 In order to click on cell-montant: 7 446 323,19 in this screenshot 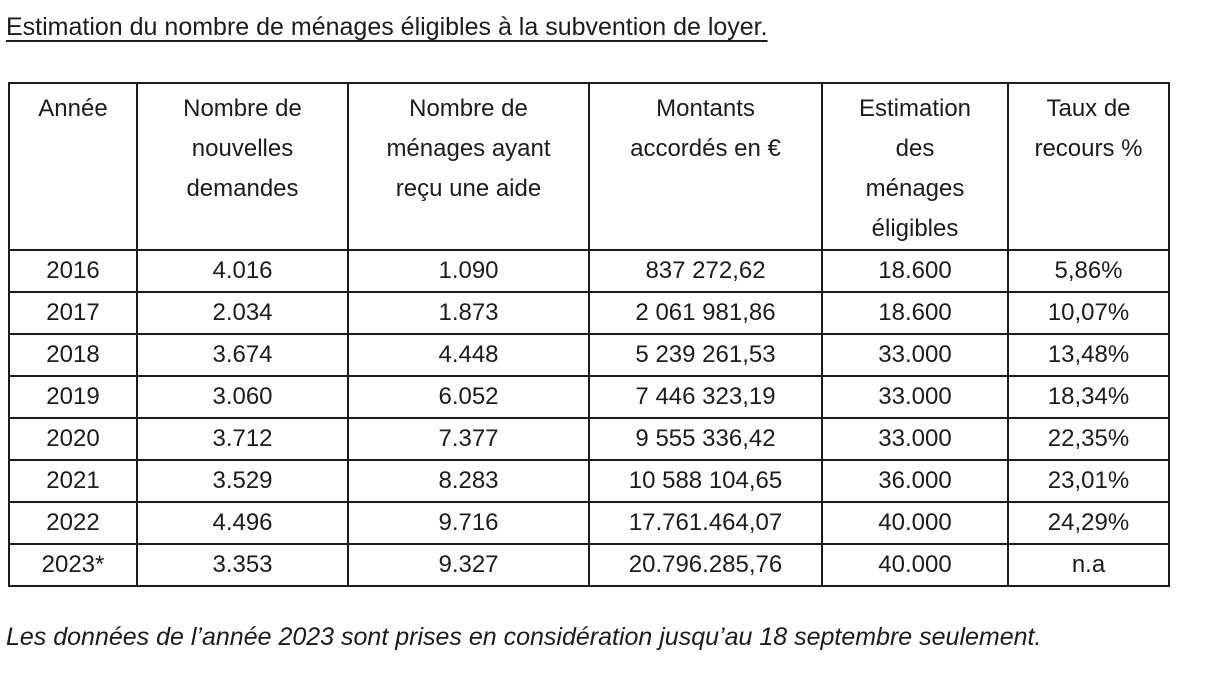, I will do `click(705, 397)`.